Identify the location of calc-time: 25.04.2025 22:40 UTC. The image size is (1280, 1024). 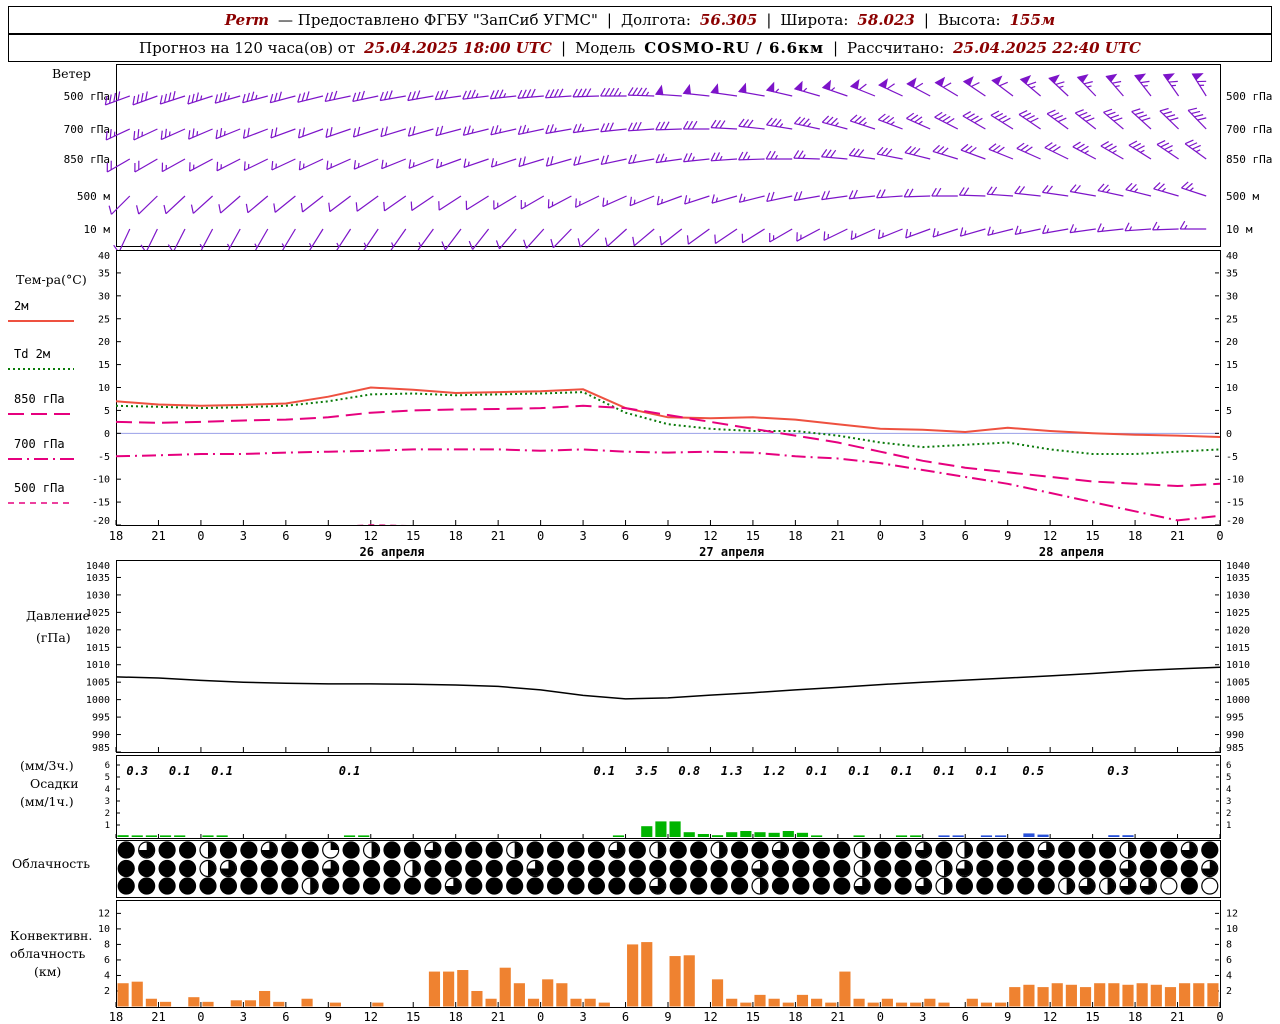
(1047, 48).